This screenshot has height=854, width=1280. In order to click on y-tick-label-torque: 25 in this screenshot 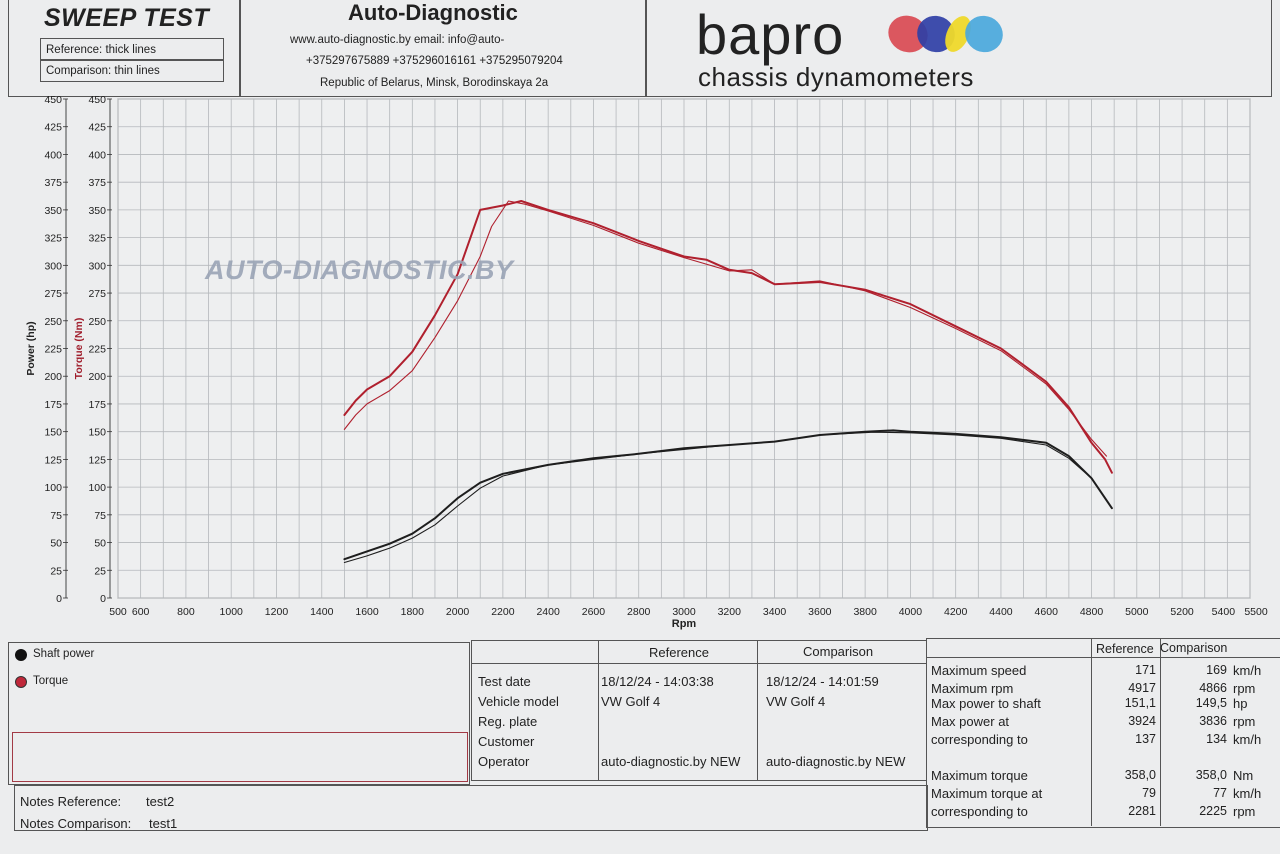, I will do `click(100, 571)`.